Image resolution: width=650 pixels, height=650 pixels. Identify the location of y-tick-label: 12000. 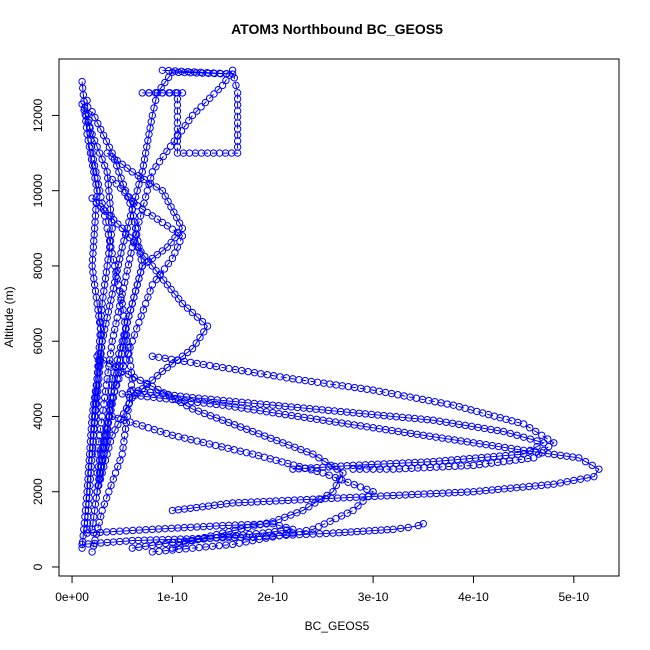
(38, 115).